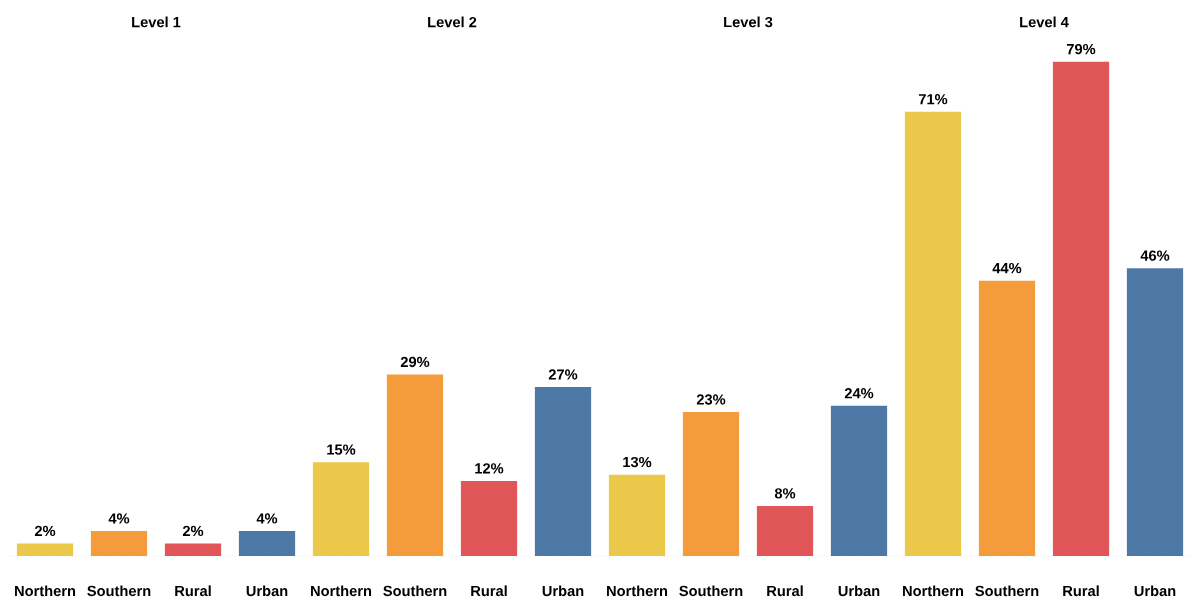  What do you see at coordinates (563, 374) in the screenshot?
I see `data-label: 27%` at bounding box center [563, 374].